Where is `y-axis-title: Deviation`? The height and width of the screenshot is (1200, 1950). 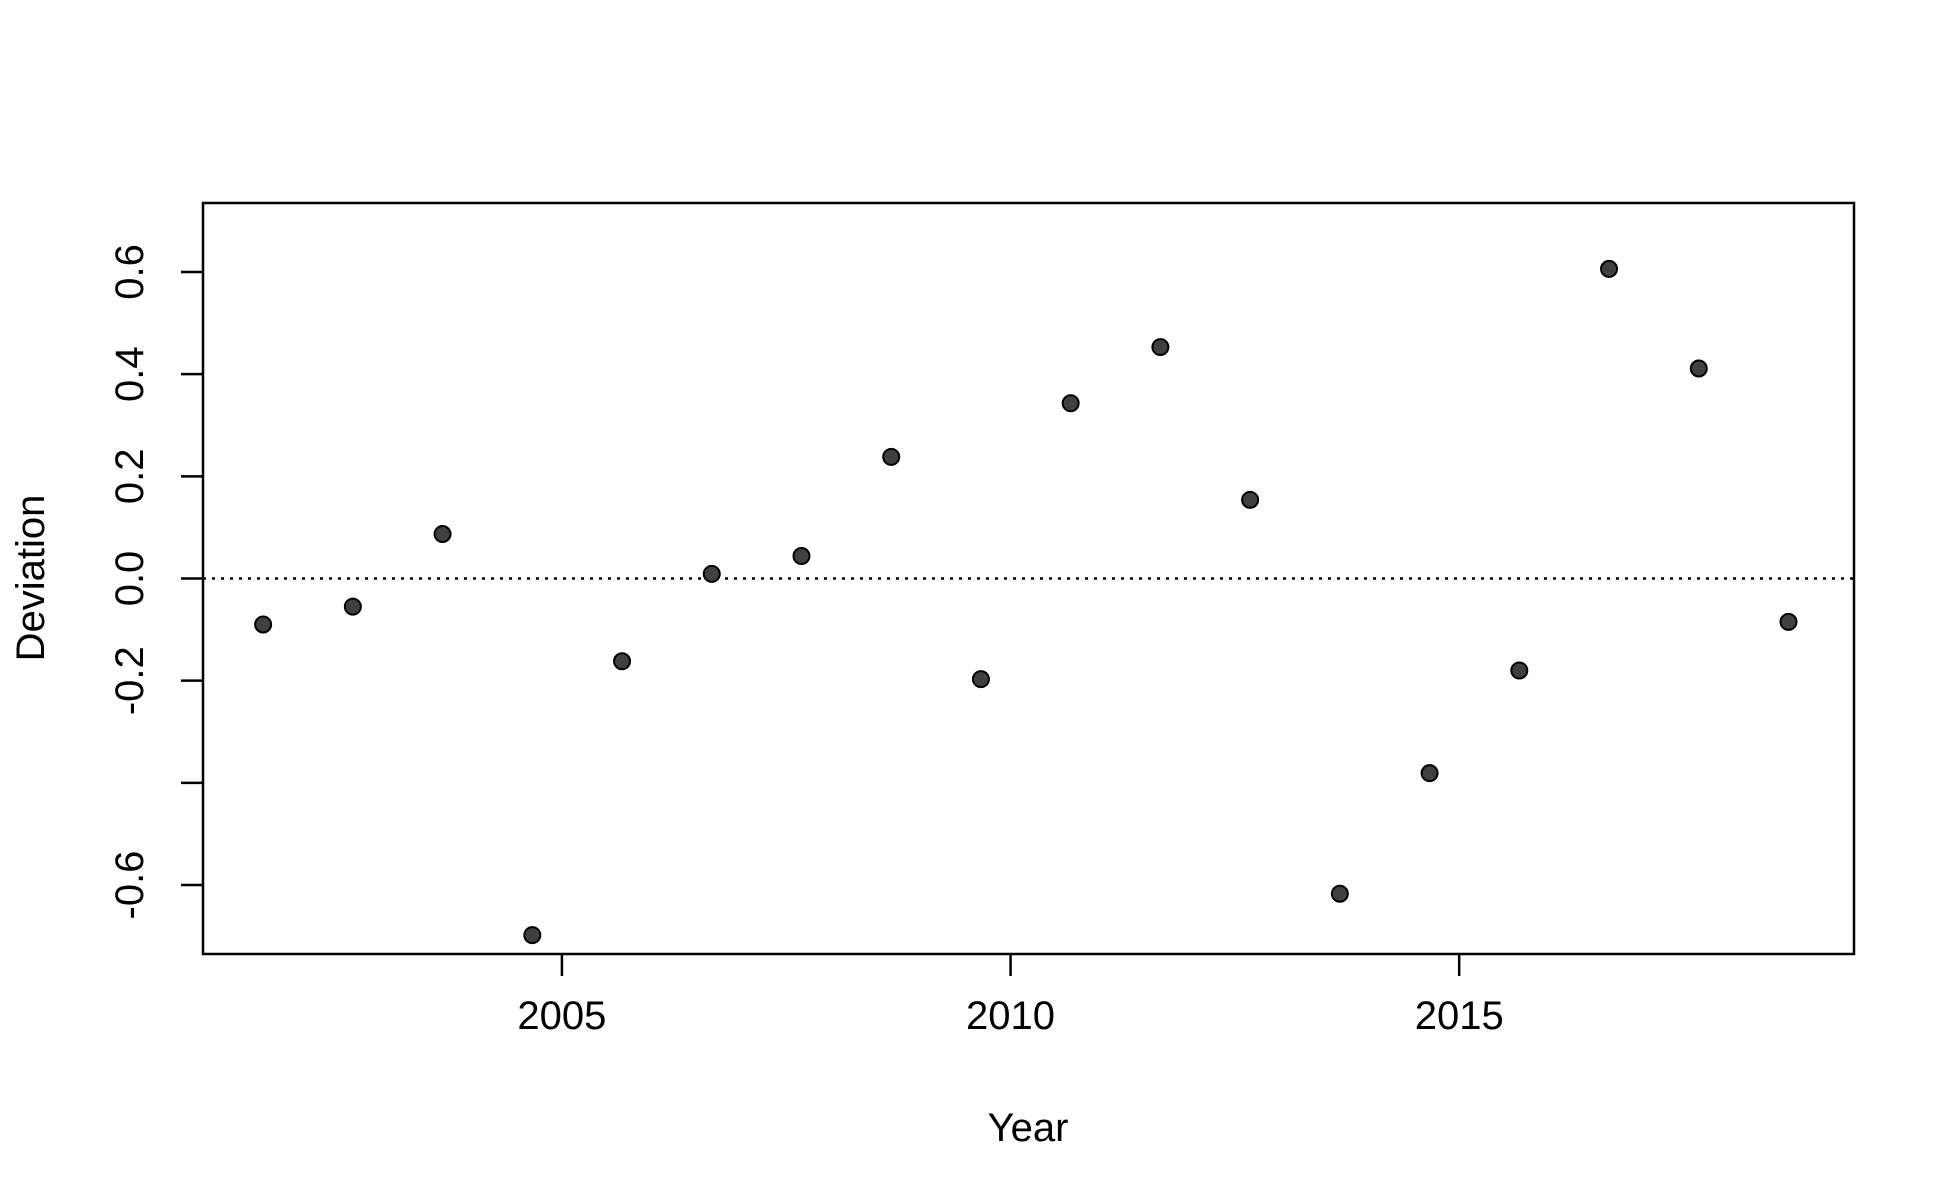 y-axis-title: Deviation is located at coordinates (31, 578).